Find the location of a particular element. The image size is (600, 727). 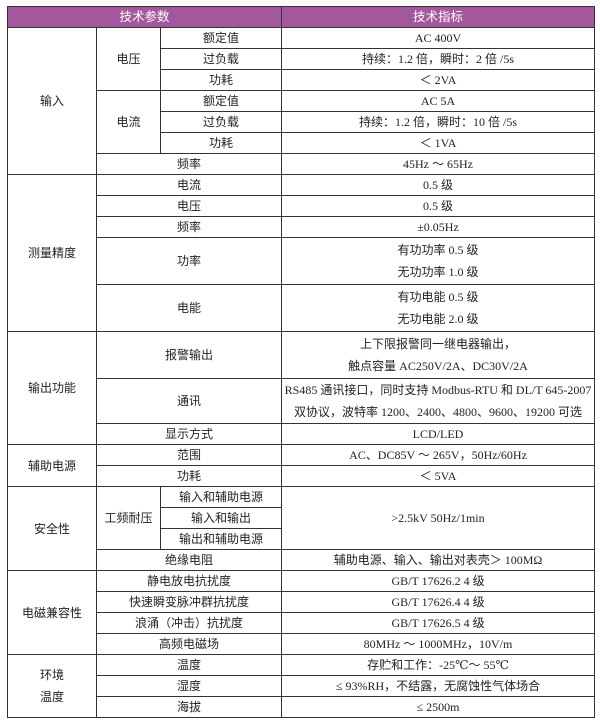

table-row: 输入和输出 is located at coordinates (301, 518).